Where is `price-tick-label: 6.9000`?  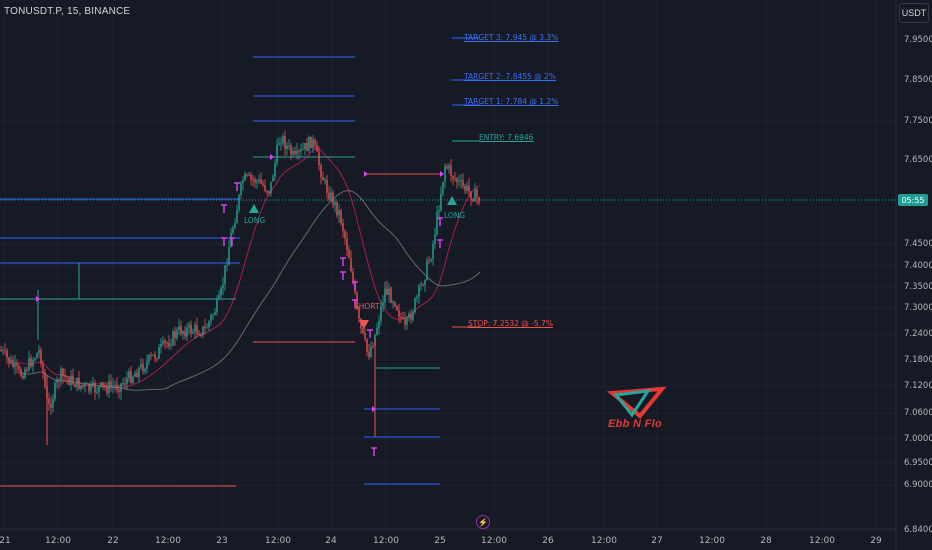
price-tick-label: 6.9000 is located at coordinates (918, 485).